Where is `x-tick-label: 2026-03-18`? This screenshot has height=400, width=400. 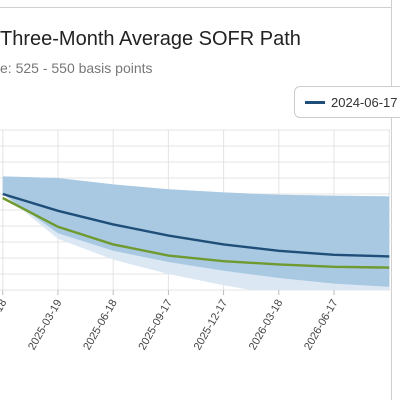
x-tick-label: 2026-03-18 is located at coordinates (266, 325).